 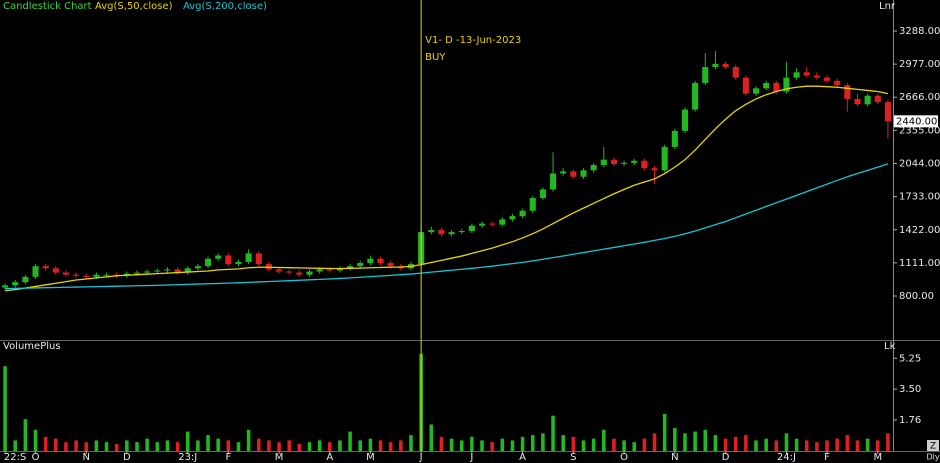 What do you see at coordinates (726, 457) in the screenshot?
I see `x-tick-label: D` at bounding box center [726, 457].